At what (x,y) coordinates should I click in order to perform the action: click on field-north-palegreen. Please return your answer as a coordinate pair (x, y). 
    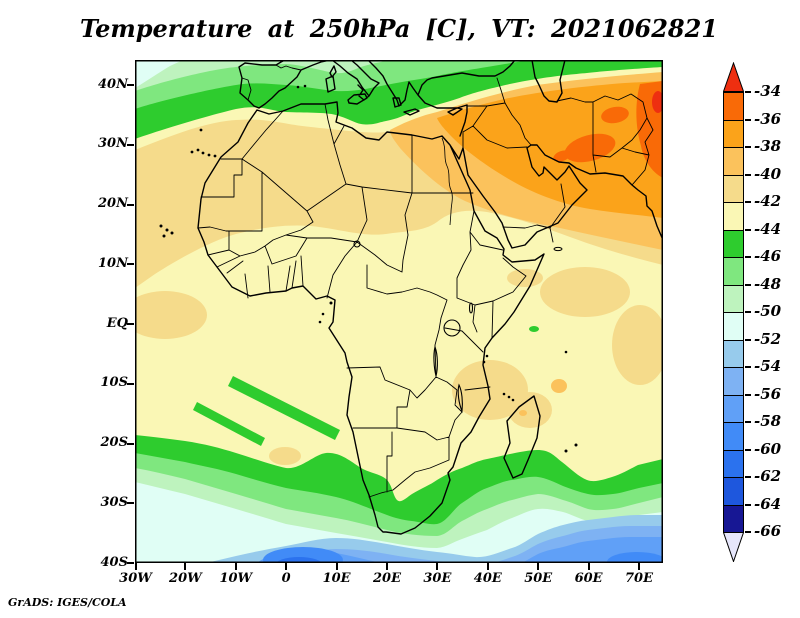
    Looking at the image, I should click on (270, 75).